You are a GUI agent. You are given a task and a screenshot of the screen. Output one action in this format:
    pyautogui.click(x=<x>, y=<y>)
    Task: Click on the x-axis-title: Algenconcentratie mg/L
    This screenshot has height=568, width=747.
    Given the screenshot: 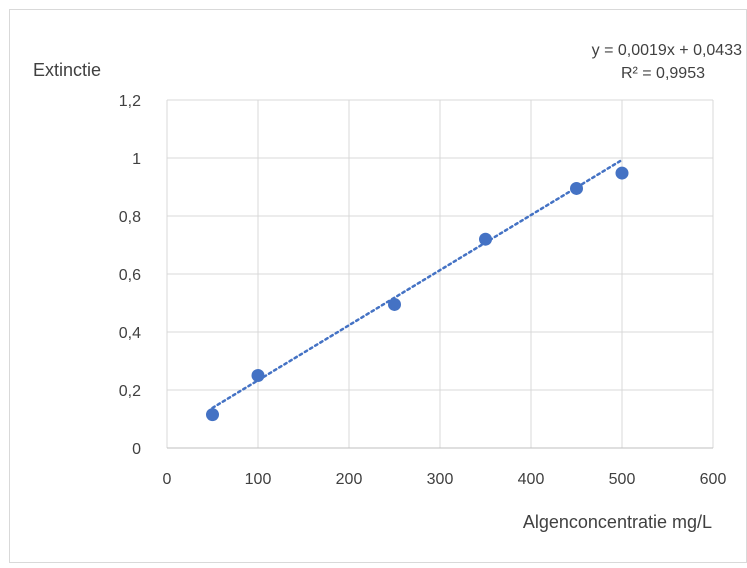 What is the action you would take?
    pyautogui.click(x=617, y=522)
    